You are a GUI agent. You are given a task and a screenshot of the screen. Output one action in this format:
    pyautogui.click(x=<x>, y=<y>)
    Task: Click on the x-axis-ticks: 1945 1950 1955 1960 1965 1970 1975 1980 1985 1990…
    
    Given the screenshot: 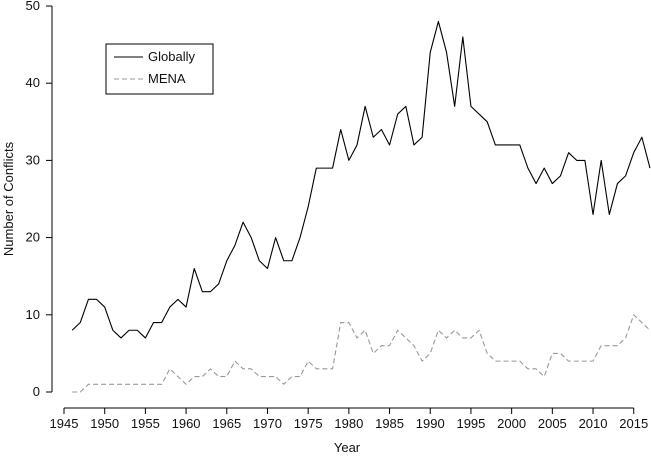 What is the action you would take?
    pyautogui.click(x=349, y=419)
    